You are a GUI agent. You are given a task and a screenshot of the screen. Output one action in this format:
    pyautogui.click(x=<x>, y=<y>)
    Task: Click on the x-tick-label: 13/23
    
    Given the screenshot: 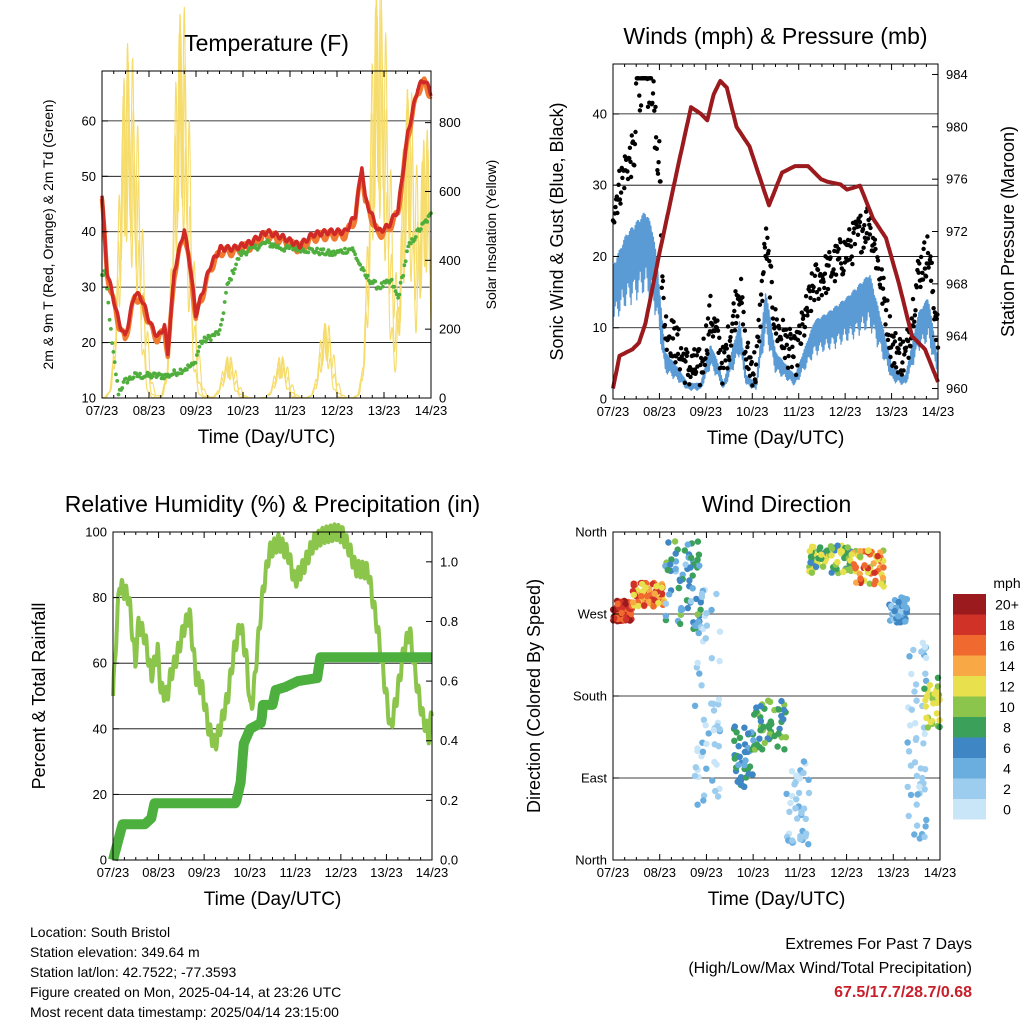 What is the action you would take?
    pyautogui.click(x=384, y=410)
    